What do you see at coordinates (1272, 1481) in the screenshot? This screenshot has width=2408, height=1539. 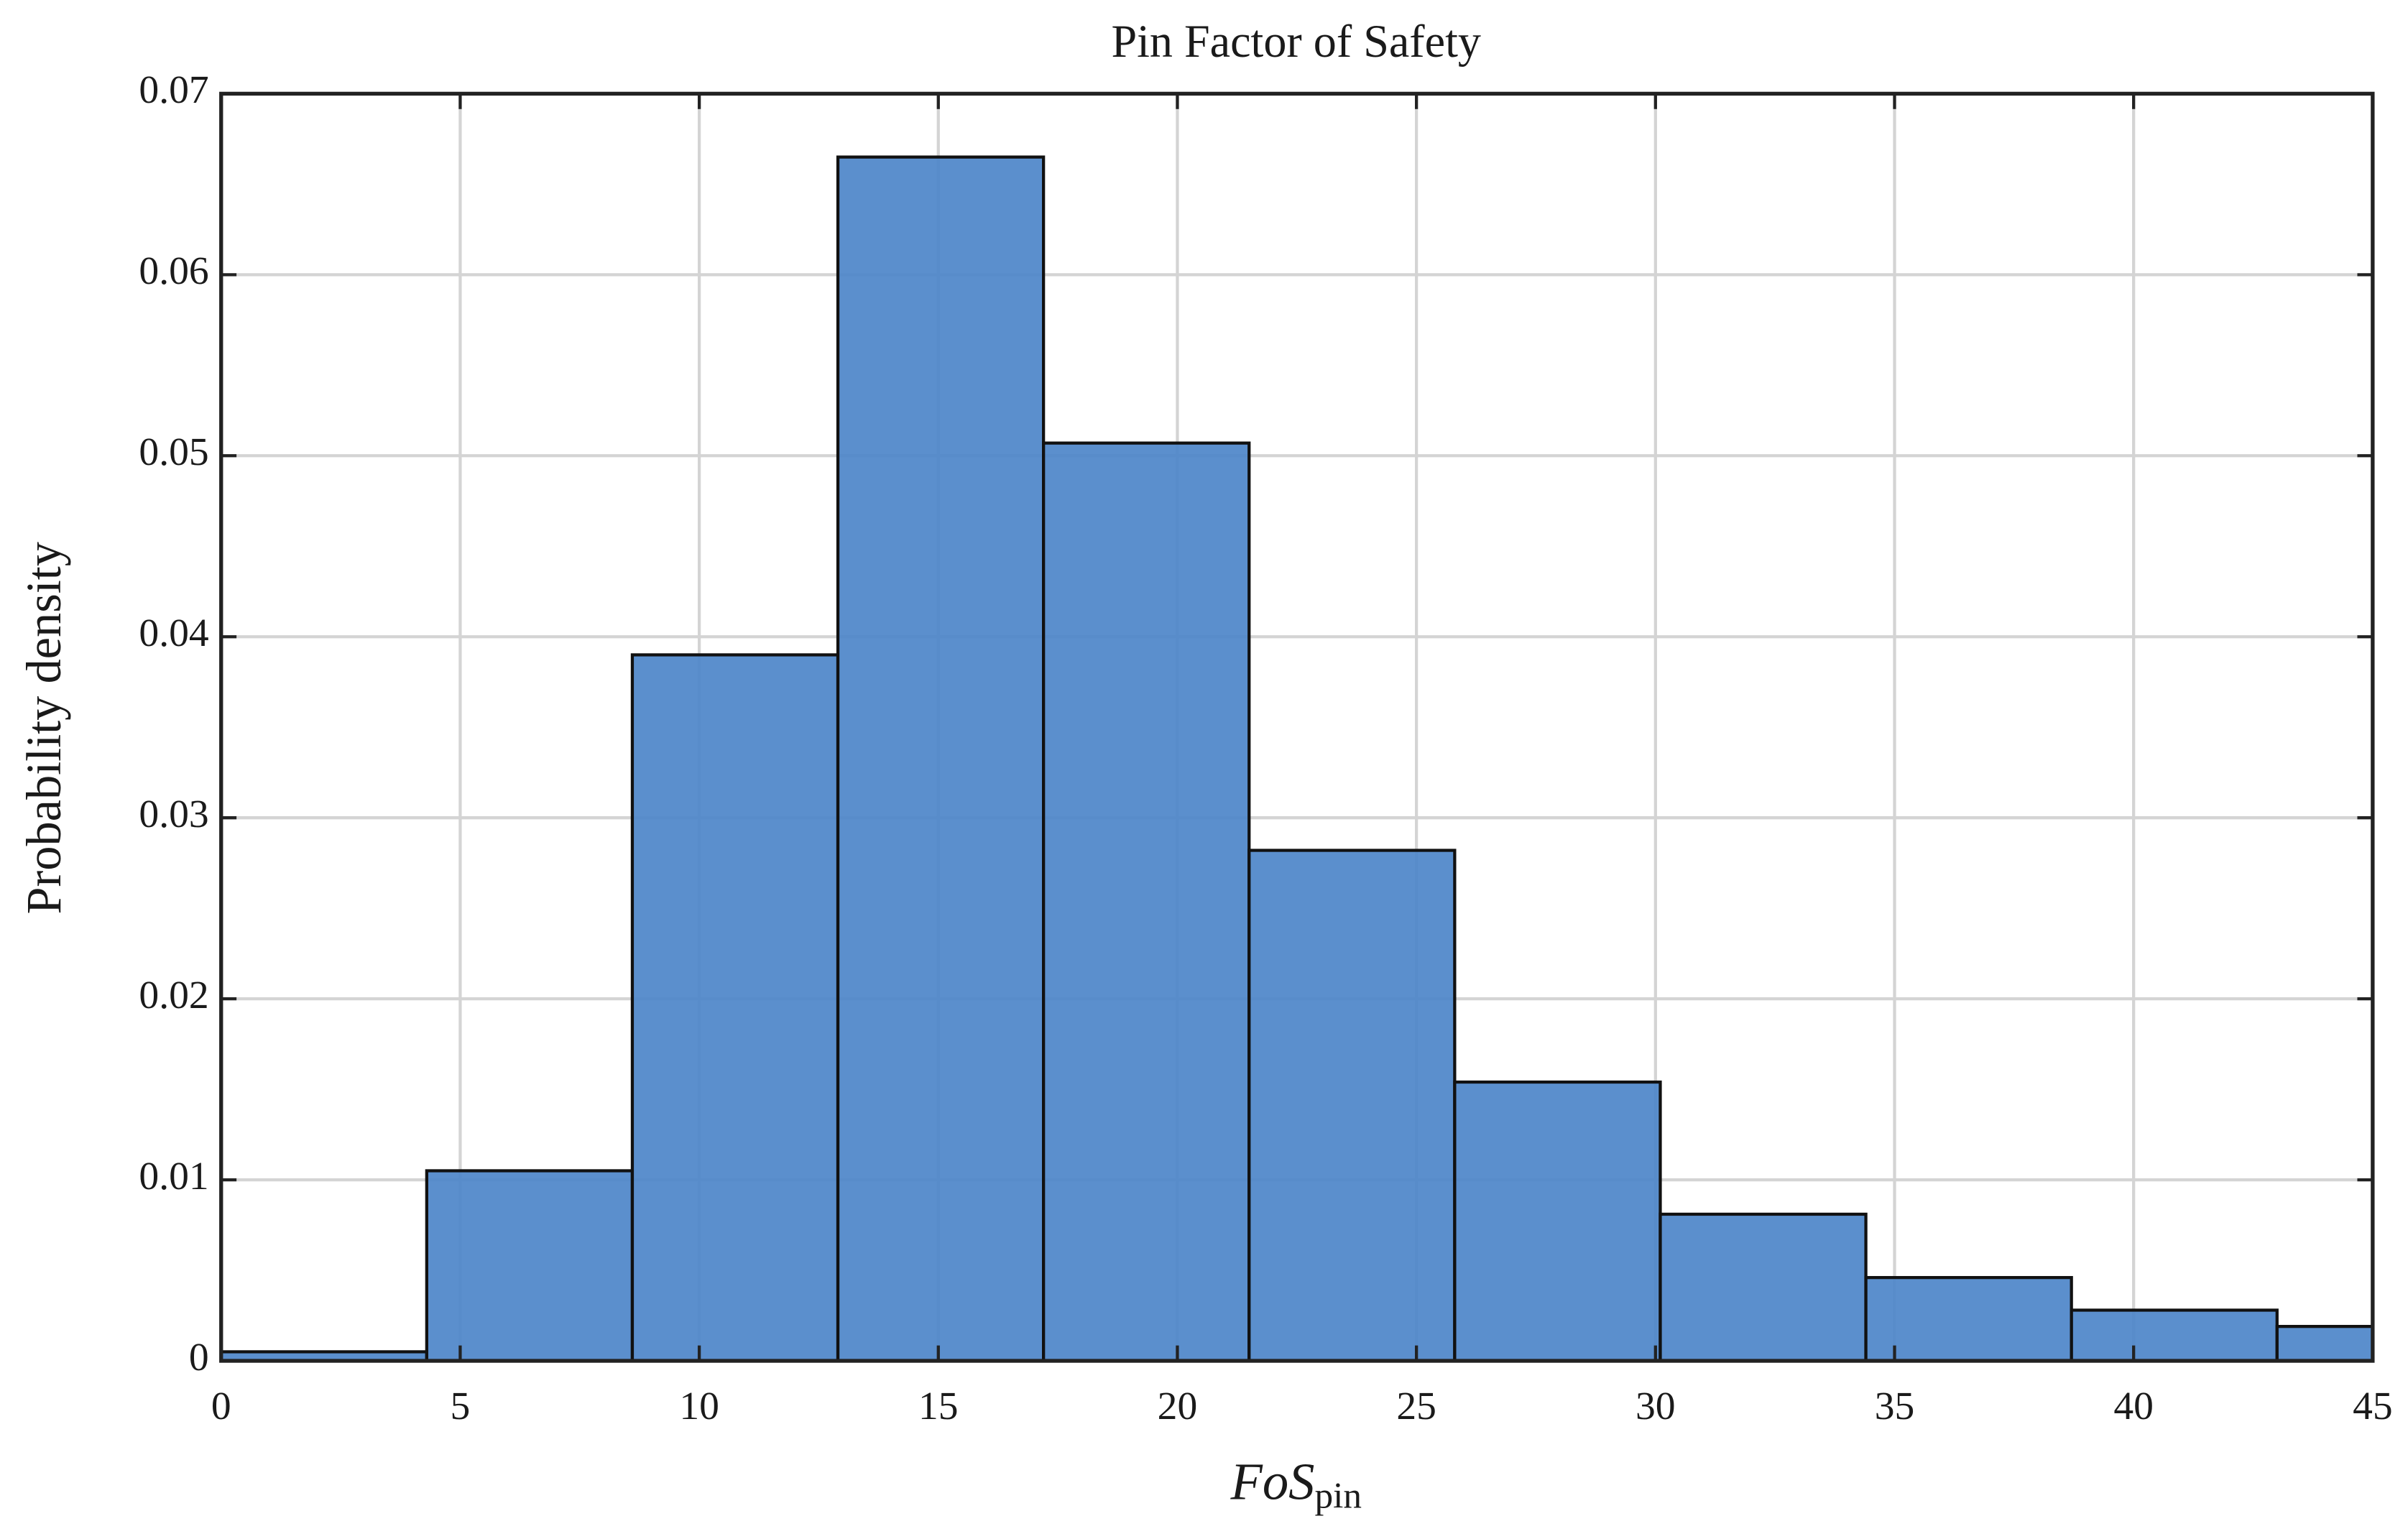 I see `x-axis-label-main: FoS` at bounding box center [1272, 1481].